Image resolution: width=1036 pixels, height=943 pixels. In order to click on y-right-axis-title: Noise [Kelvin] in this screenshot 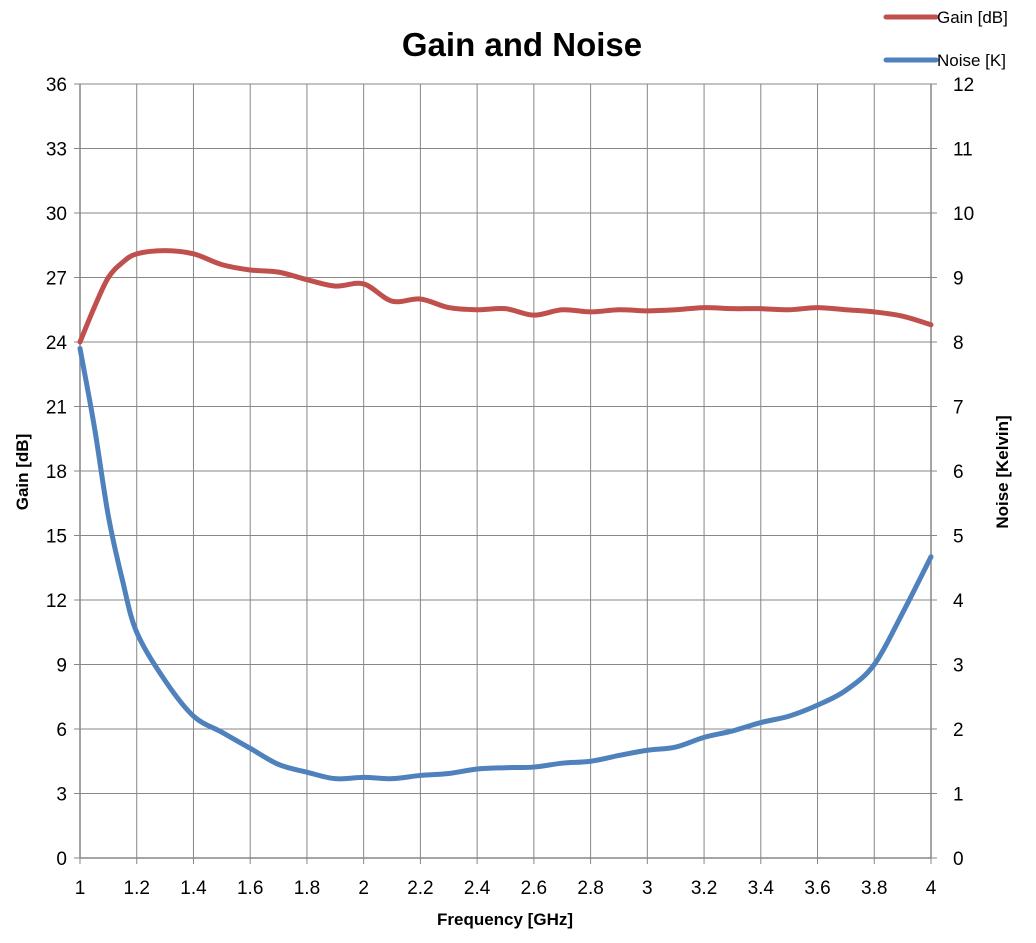, I will do `click(1002, 471)`.